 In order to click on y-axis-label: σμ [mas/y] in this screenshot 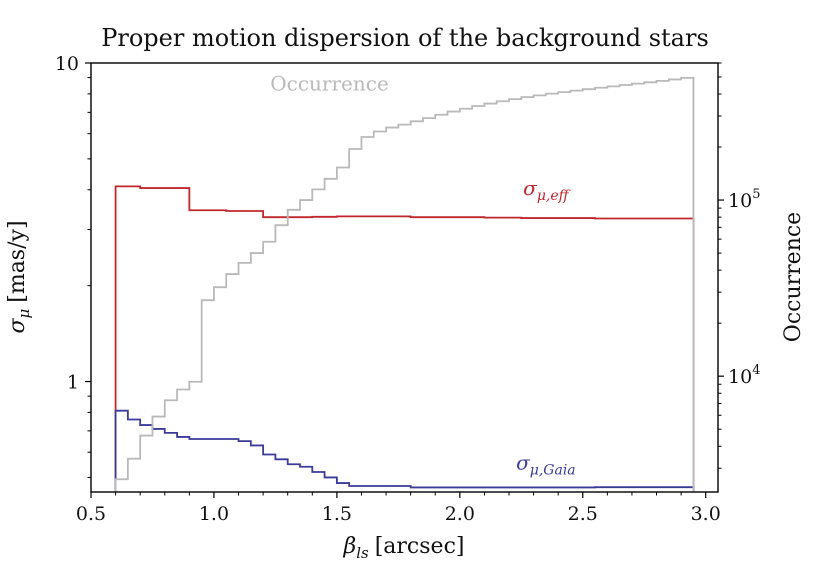, I will do `click(19, 276)`.